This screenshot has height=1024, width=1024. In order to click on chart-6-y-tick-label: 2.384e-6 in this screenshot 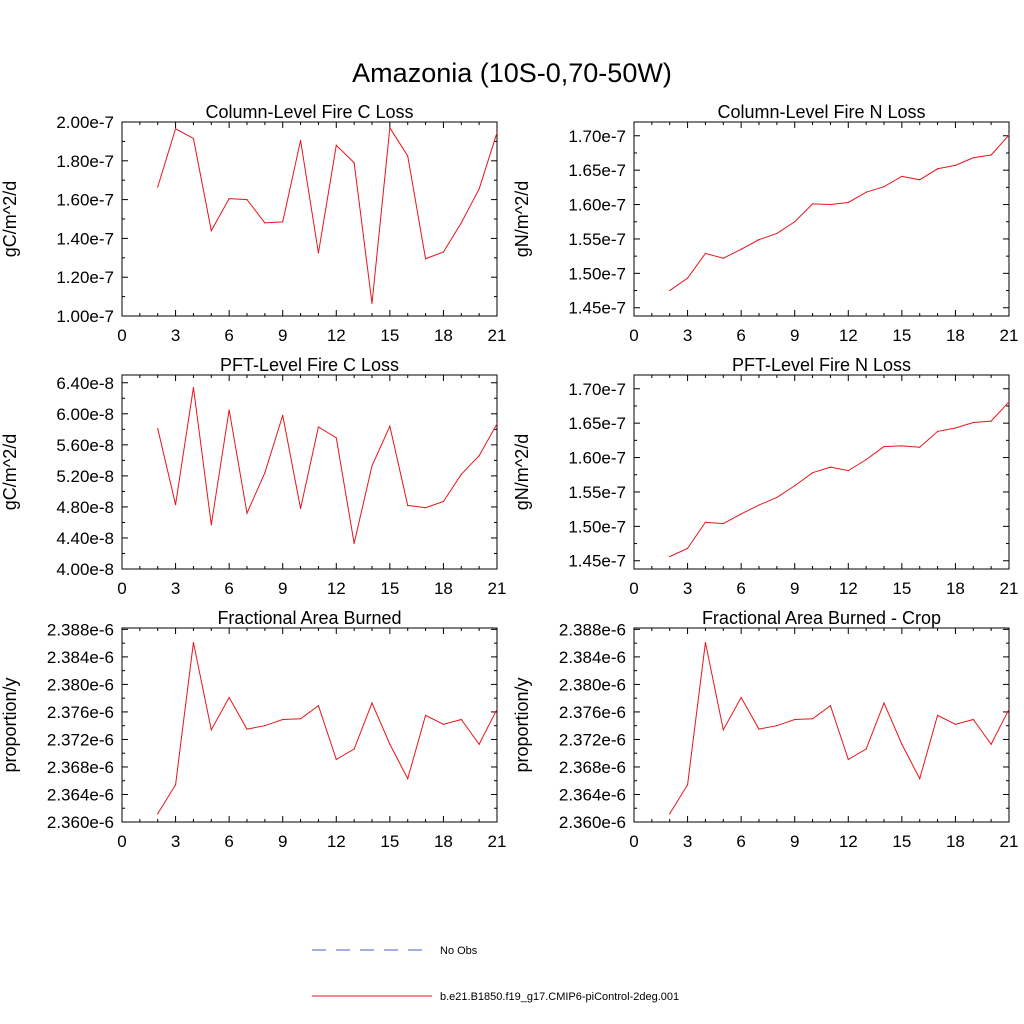, I will do `click(592, 657)`.